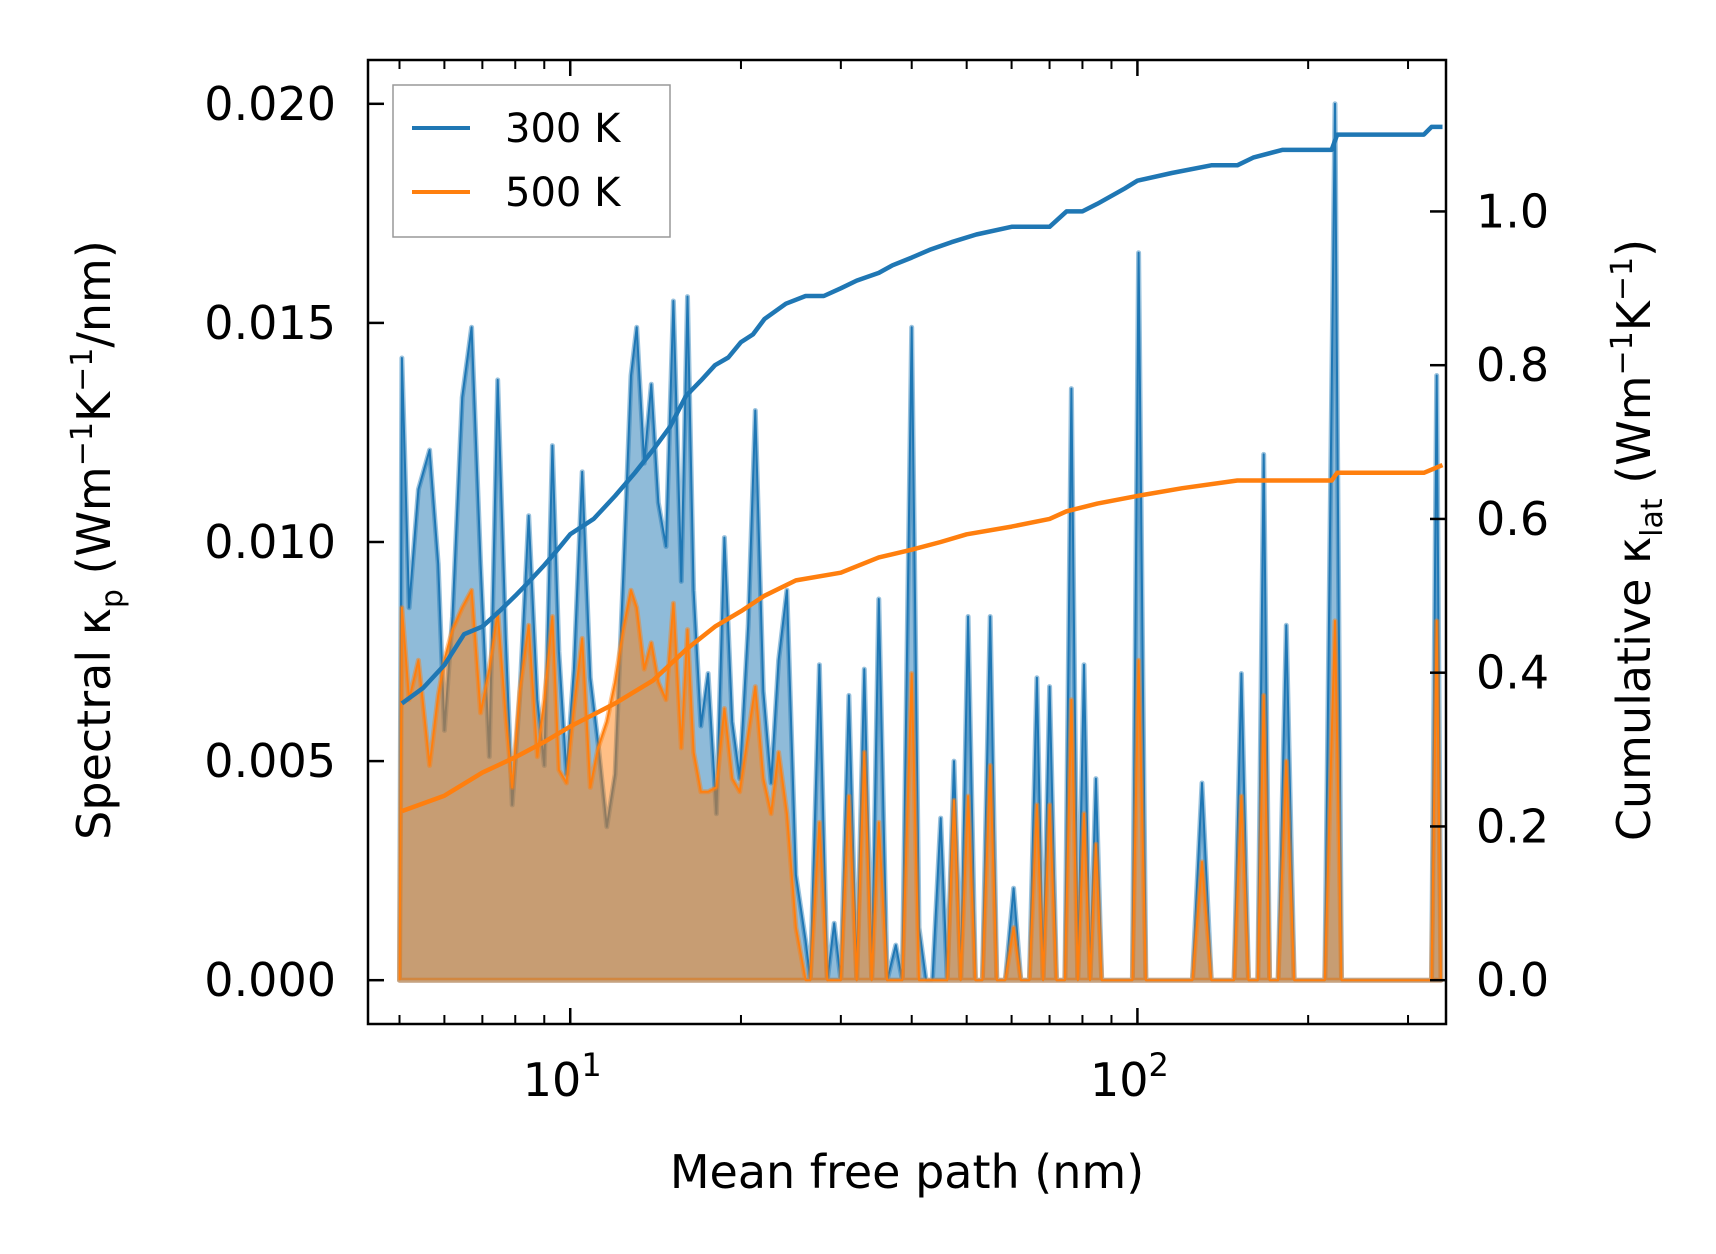 The image size is (1716, 1254). Describe the element at coordinates (270, 980) in the screenshot. I see `y-left-tick-label: 0.000` at that location.